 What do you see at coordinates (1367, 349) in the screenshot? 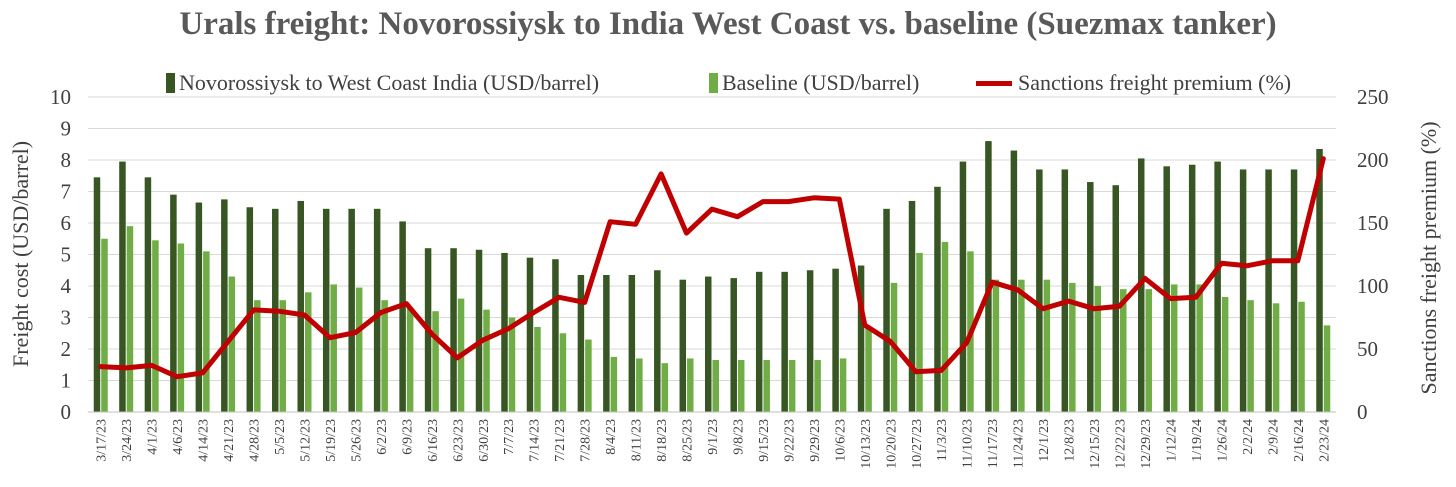
I see `y2-tick-label: 50` at bounding box center [1367, 349].